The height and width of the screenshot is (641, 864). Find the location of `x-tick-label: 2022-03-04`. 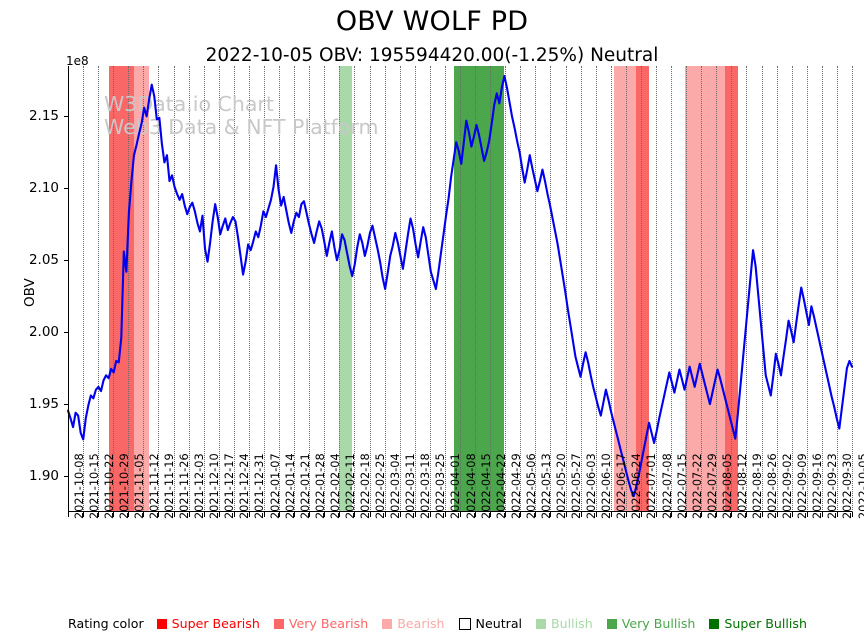

x-tick-label: 2022-03-04 is located at coordinates (396, 486).